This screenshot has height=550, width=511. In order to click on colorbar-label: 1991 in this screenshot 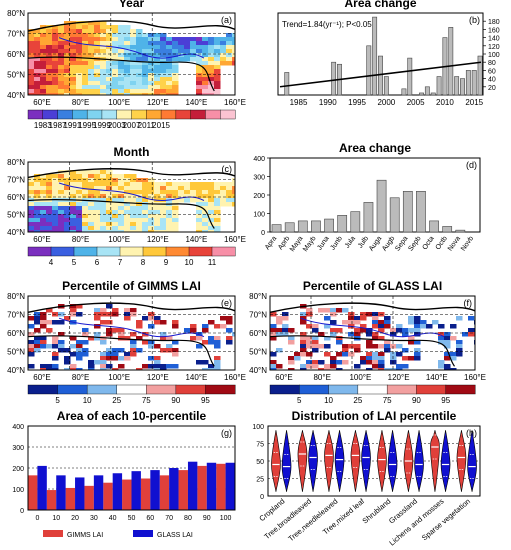, I will do `click(72, 125)`.